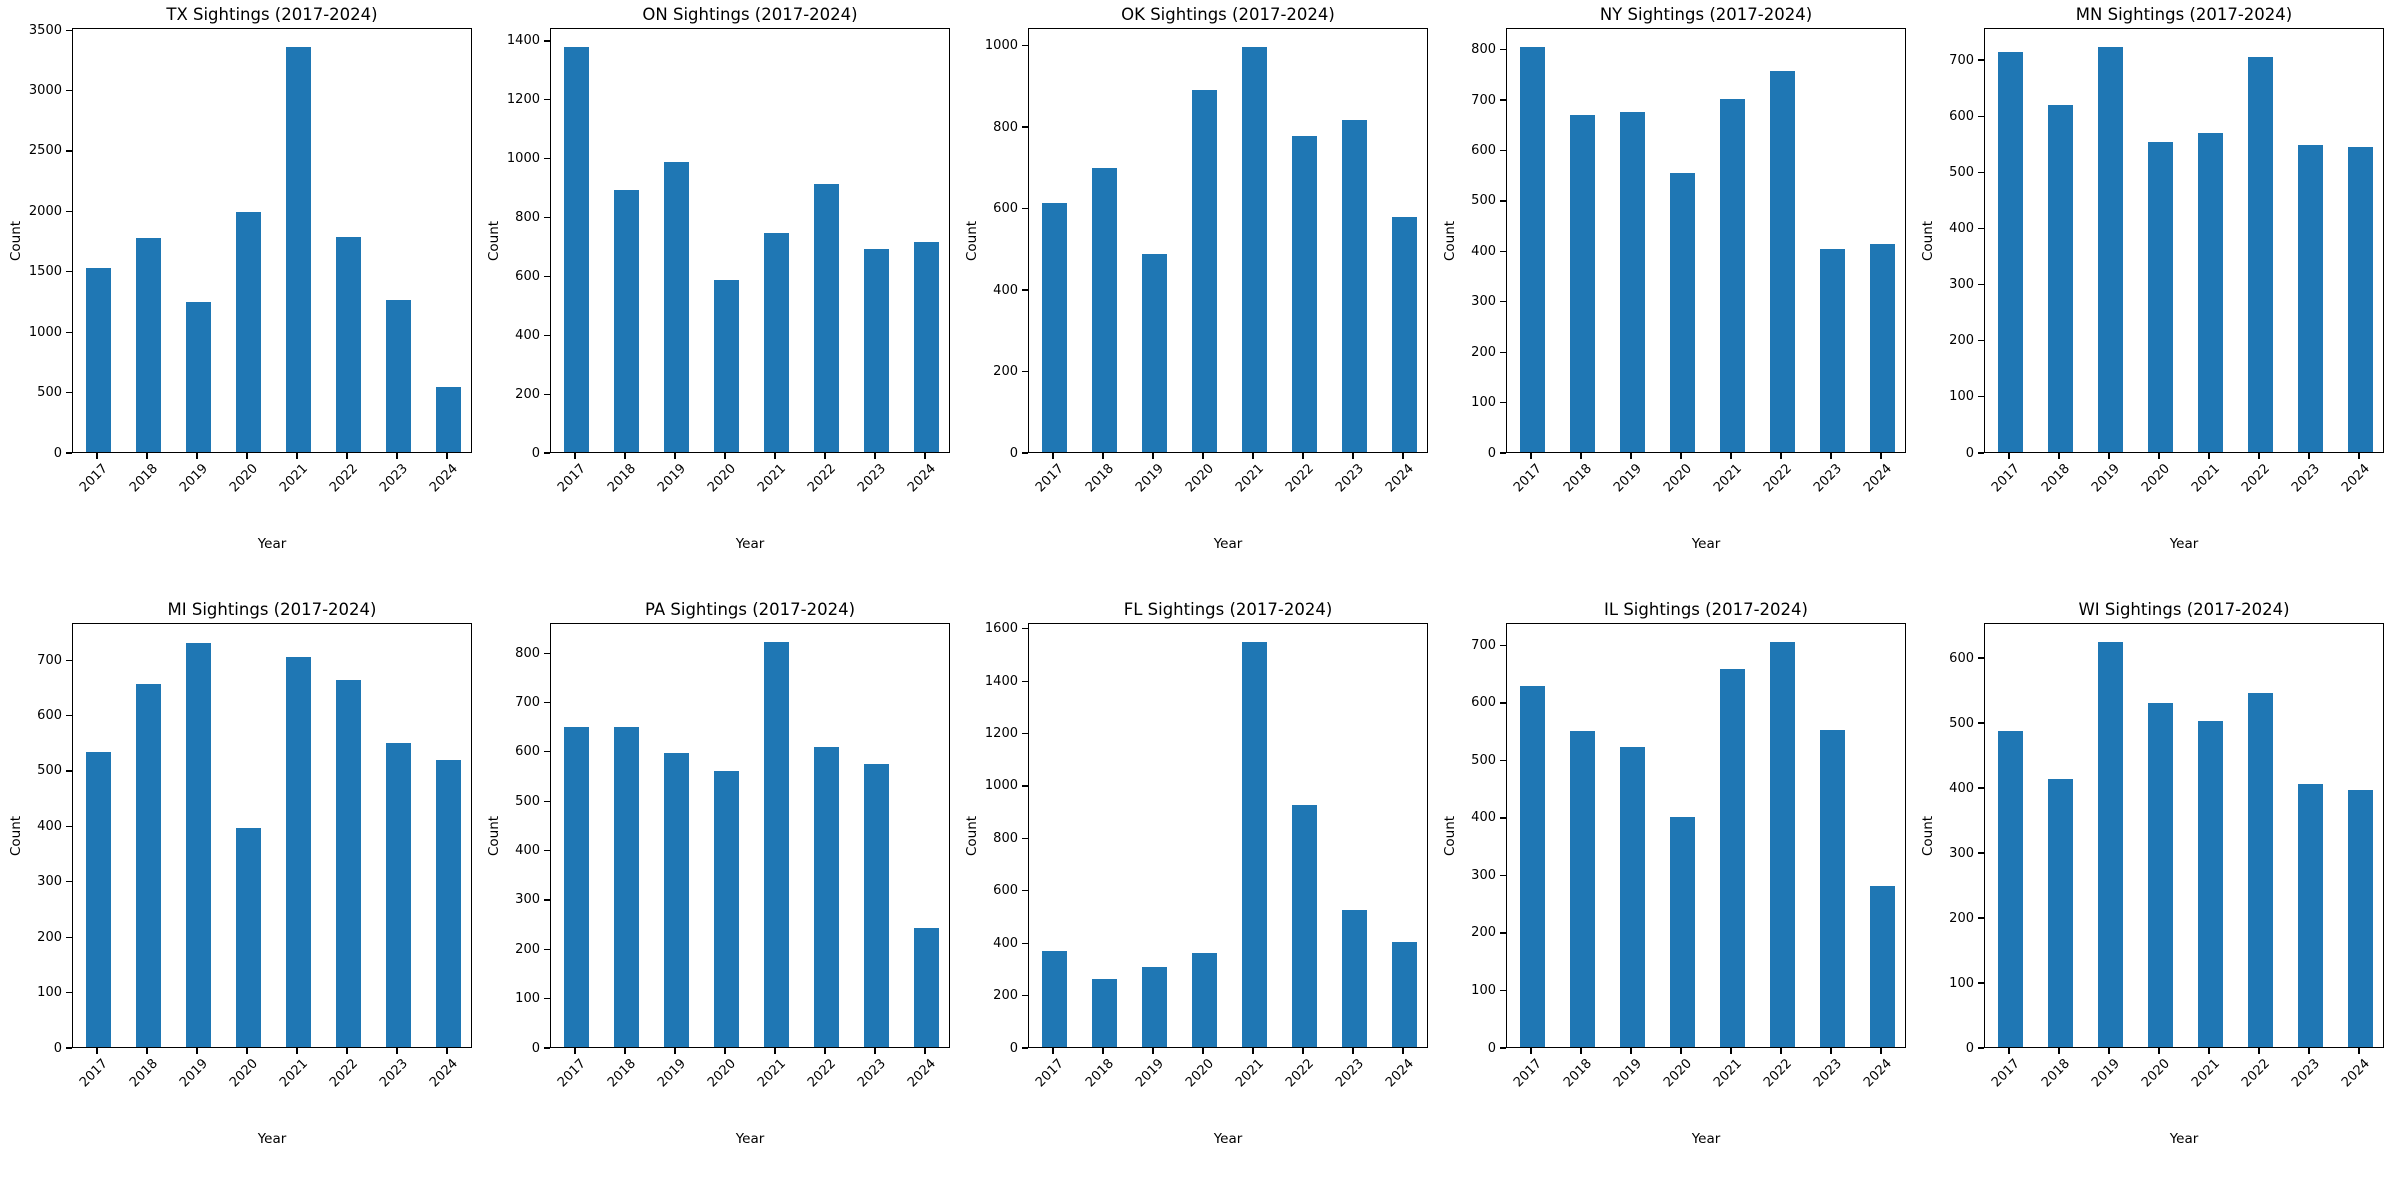 The image size is (2390, 1190). Describe the element at coordinates (1961, 397) in the screenshot. I see `y-tick-label: 100` at that location.